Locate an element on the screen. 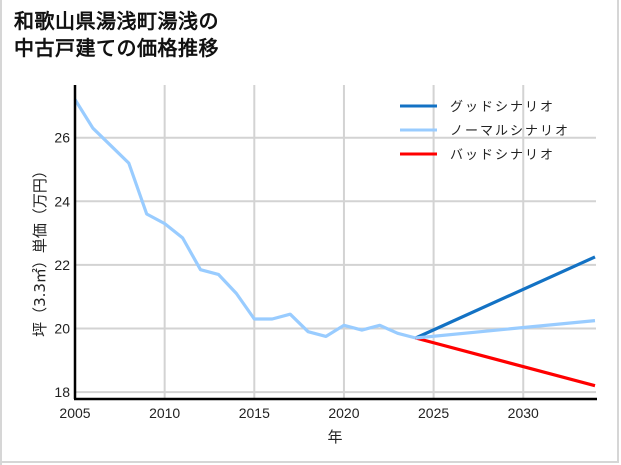 The height and width of the screenshot is (465, 621). y-tick-label: 26 is located at coordinates (62, 138).